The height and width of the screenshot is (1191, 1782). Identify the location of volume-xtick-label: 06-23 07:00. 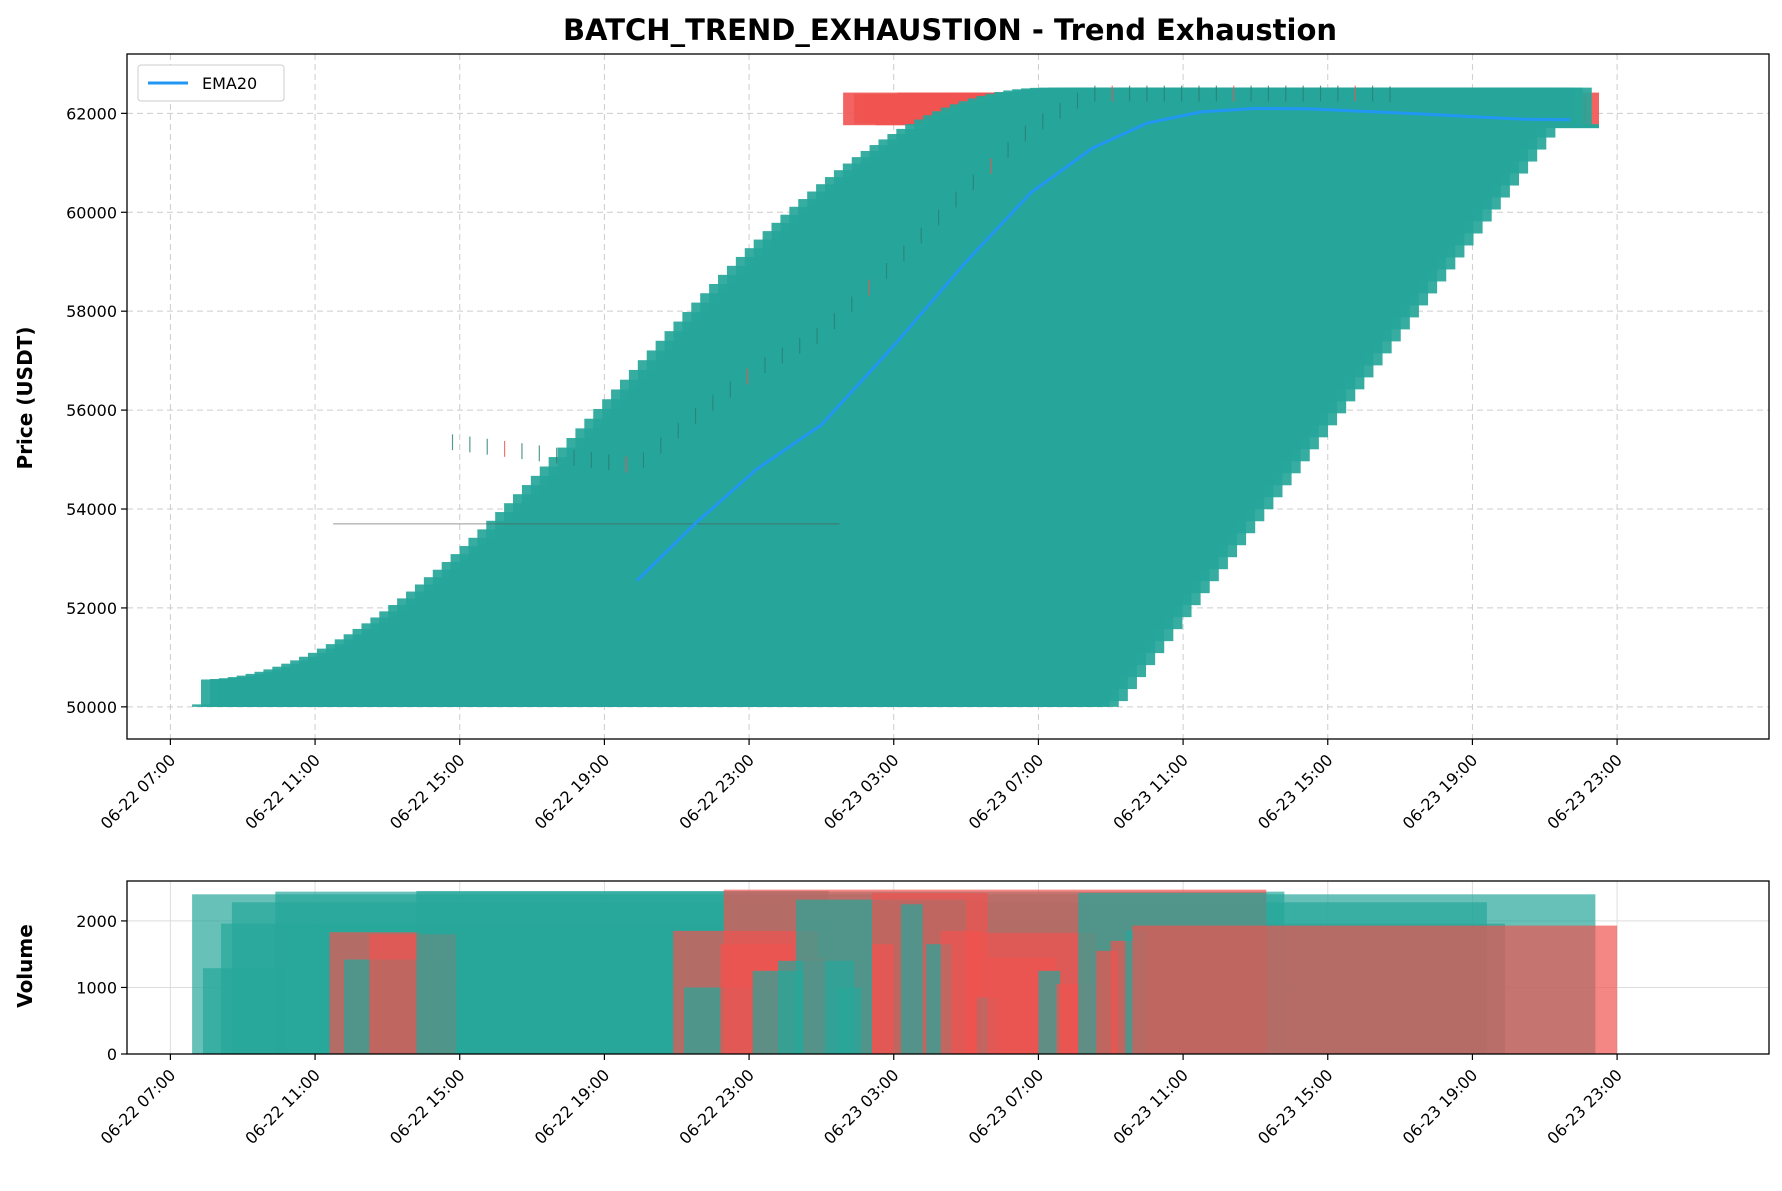
(1006, 1106).